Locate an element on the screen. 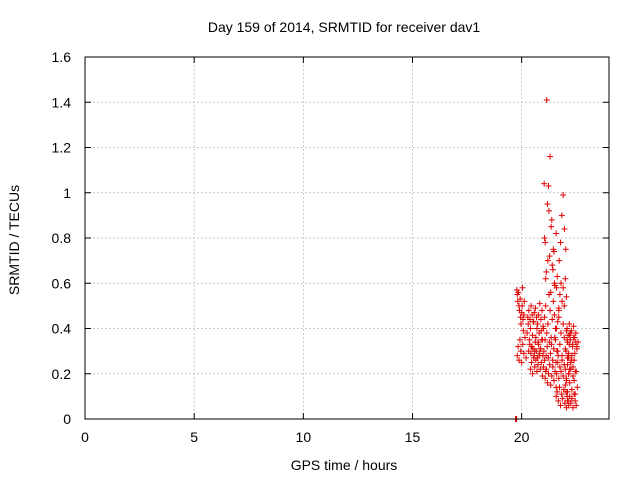  y-tick-label: 1.2 is located at coordinates (62, 148).